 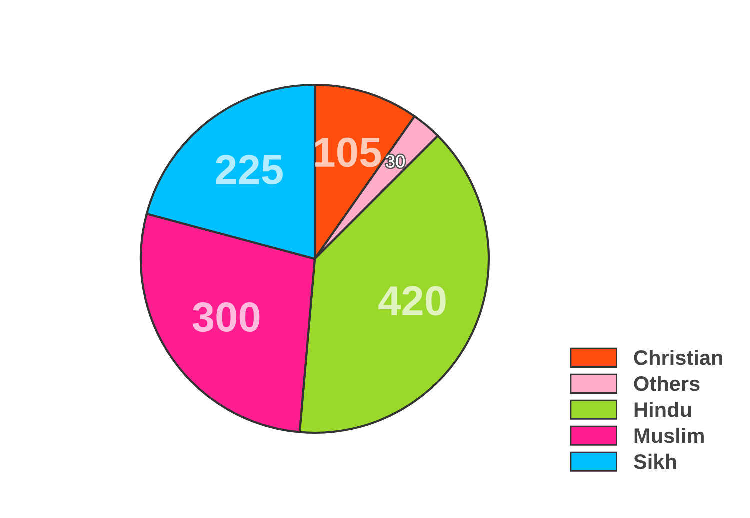 What do you see at coordinates (655, 462) in the screenshot?
I see `legend-label: Sikh` at bounding box center [655, 462].